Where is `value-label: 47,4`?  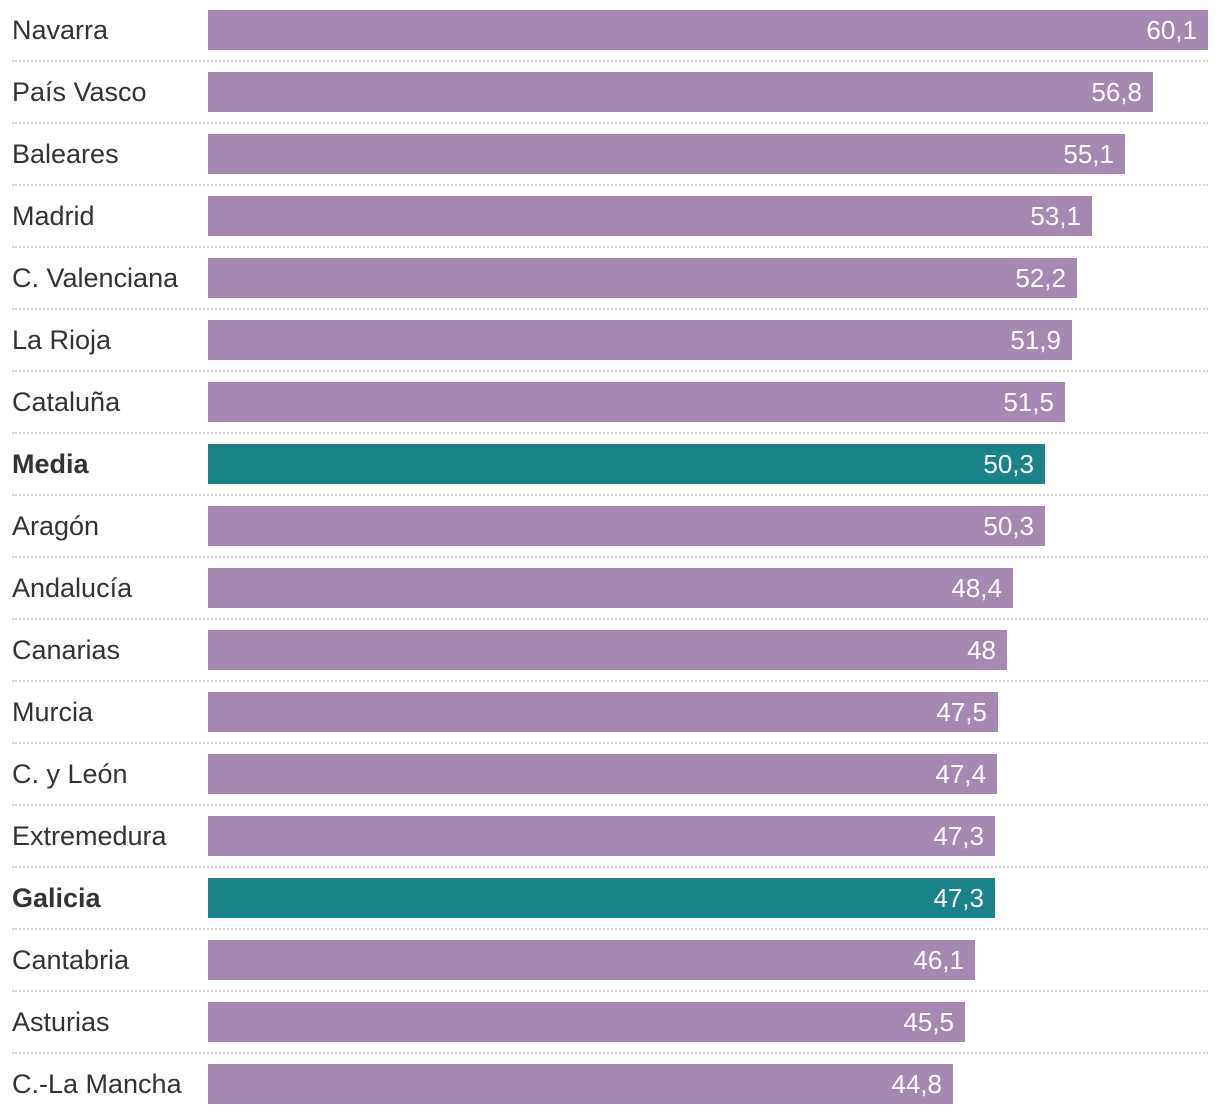 value-label: 47,4 is located at coordinates (960, 774).